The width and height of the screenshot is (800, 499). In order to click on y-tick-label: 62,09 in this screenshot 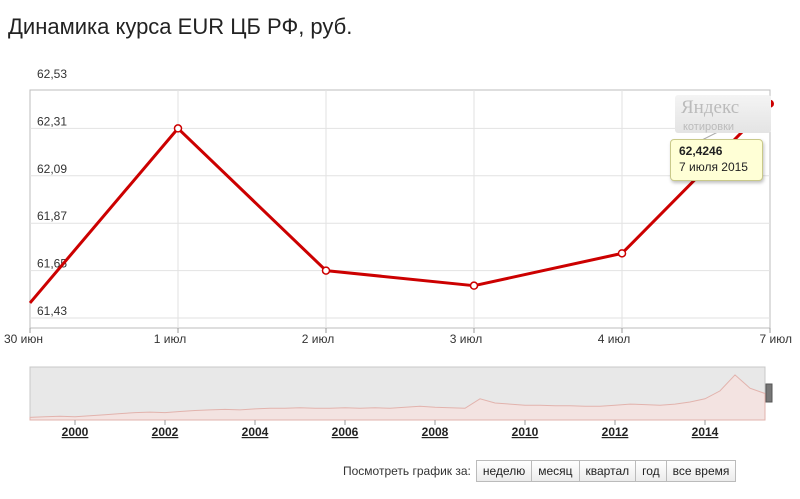, I will do `click(52, 169)`.